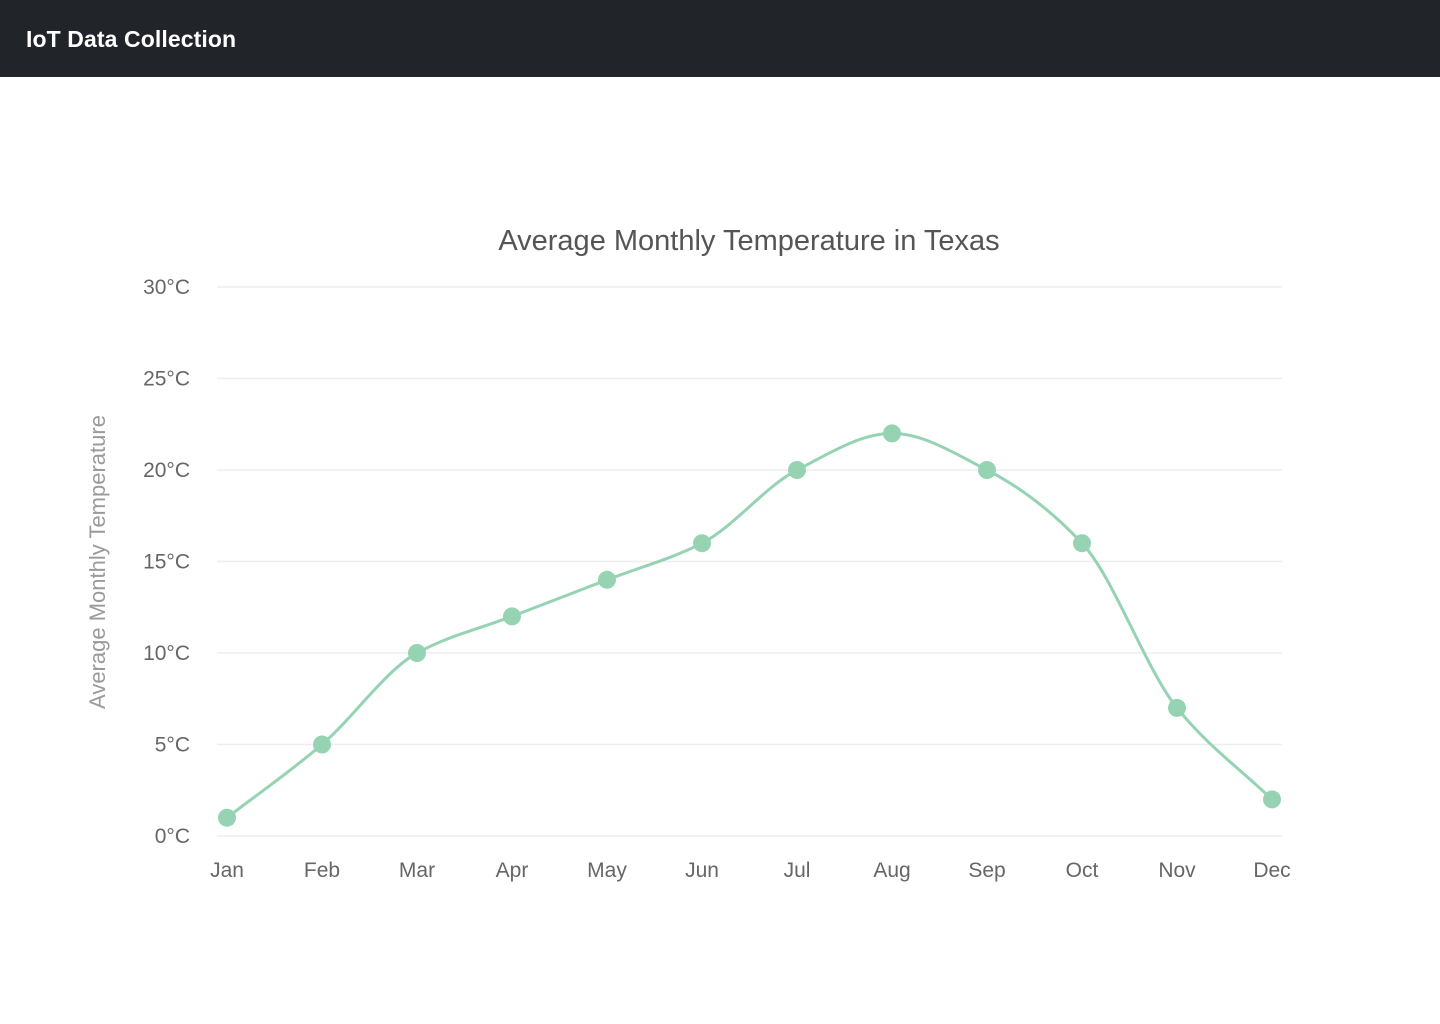  Describe the element at coordinates (720, 38) in the screenshot. I see `app-header: IoT Data Collection` at that location.